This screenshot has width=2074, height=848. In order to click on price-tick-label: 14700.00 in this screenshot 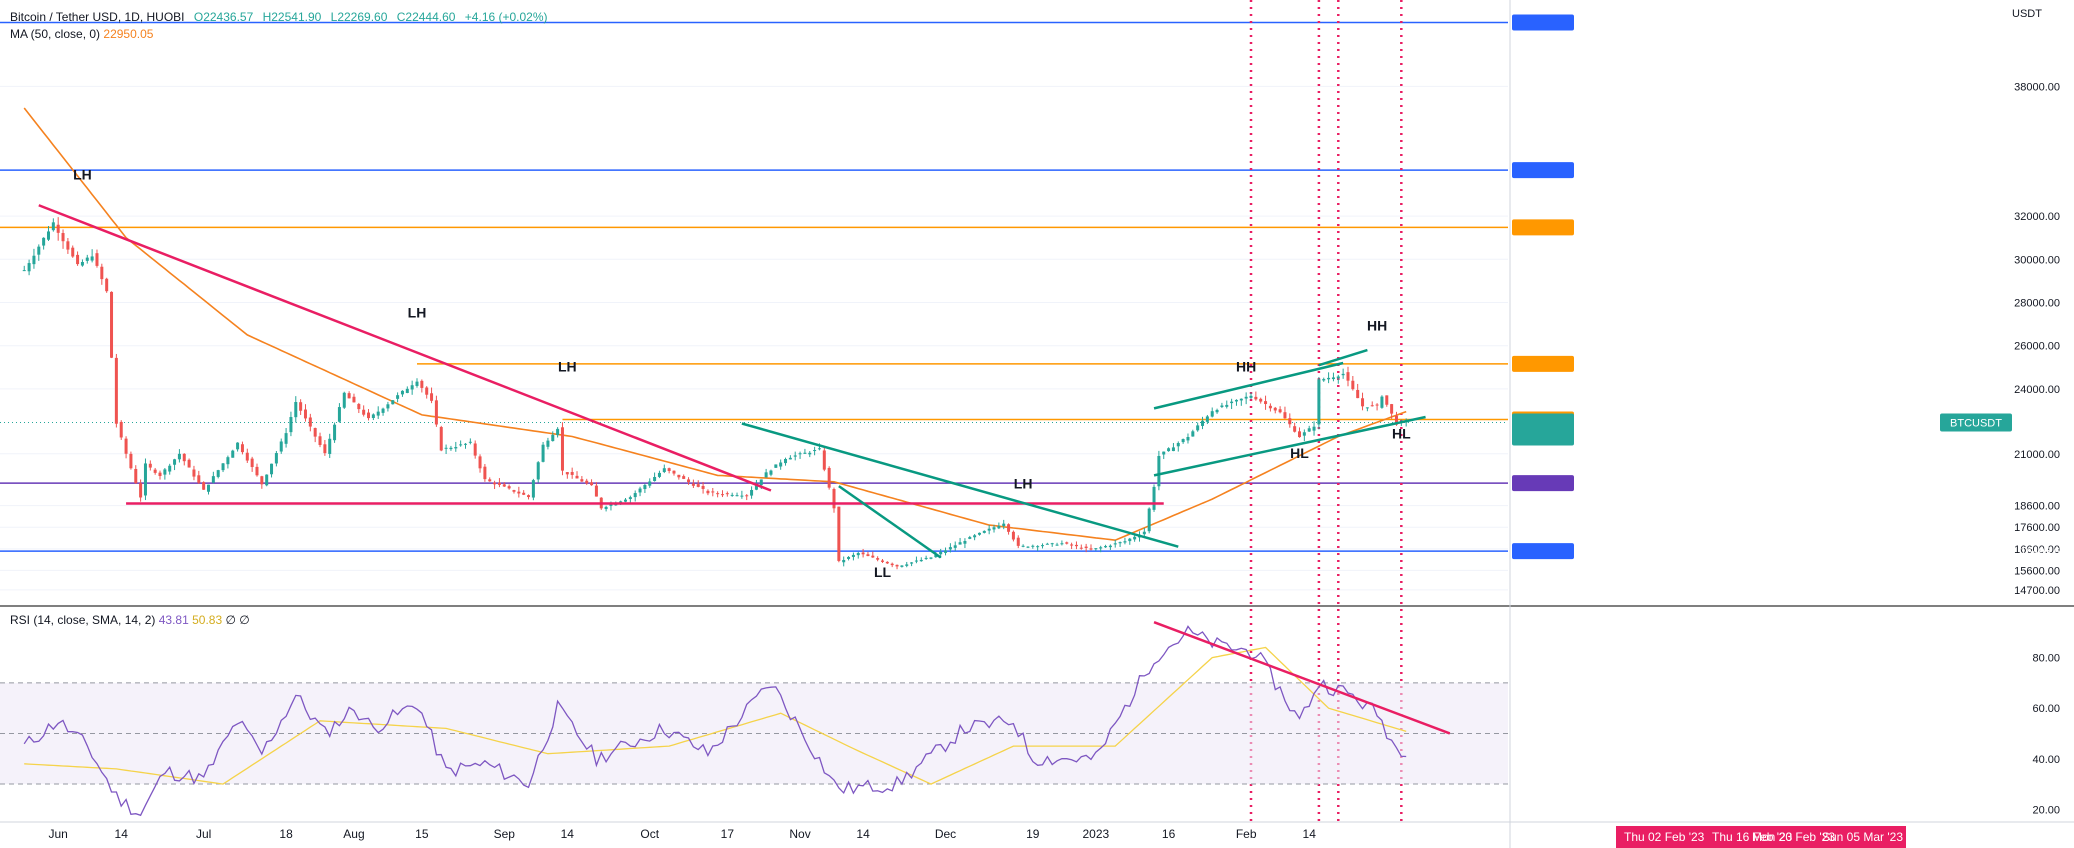, I will do `click(2037, 591)`.